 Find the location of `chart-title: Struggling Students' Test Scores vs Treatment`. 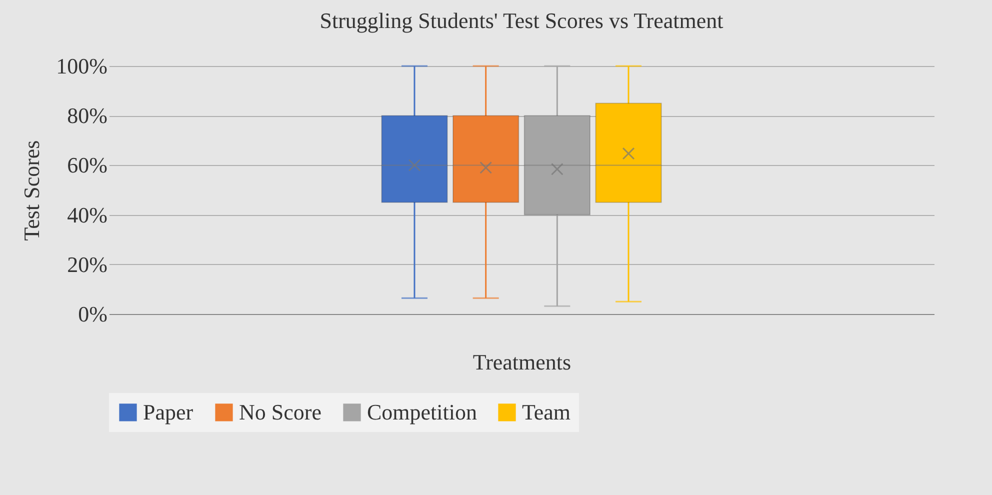

chart-title: Struggling Students' Test Scores vs Treatment is located at coordinates (522, 20).